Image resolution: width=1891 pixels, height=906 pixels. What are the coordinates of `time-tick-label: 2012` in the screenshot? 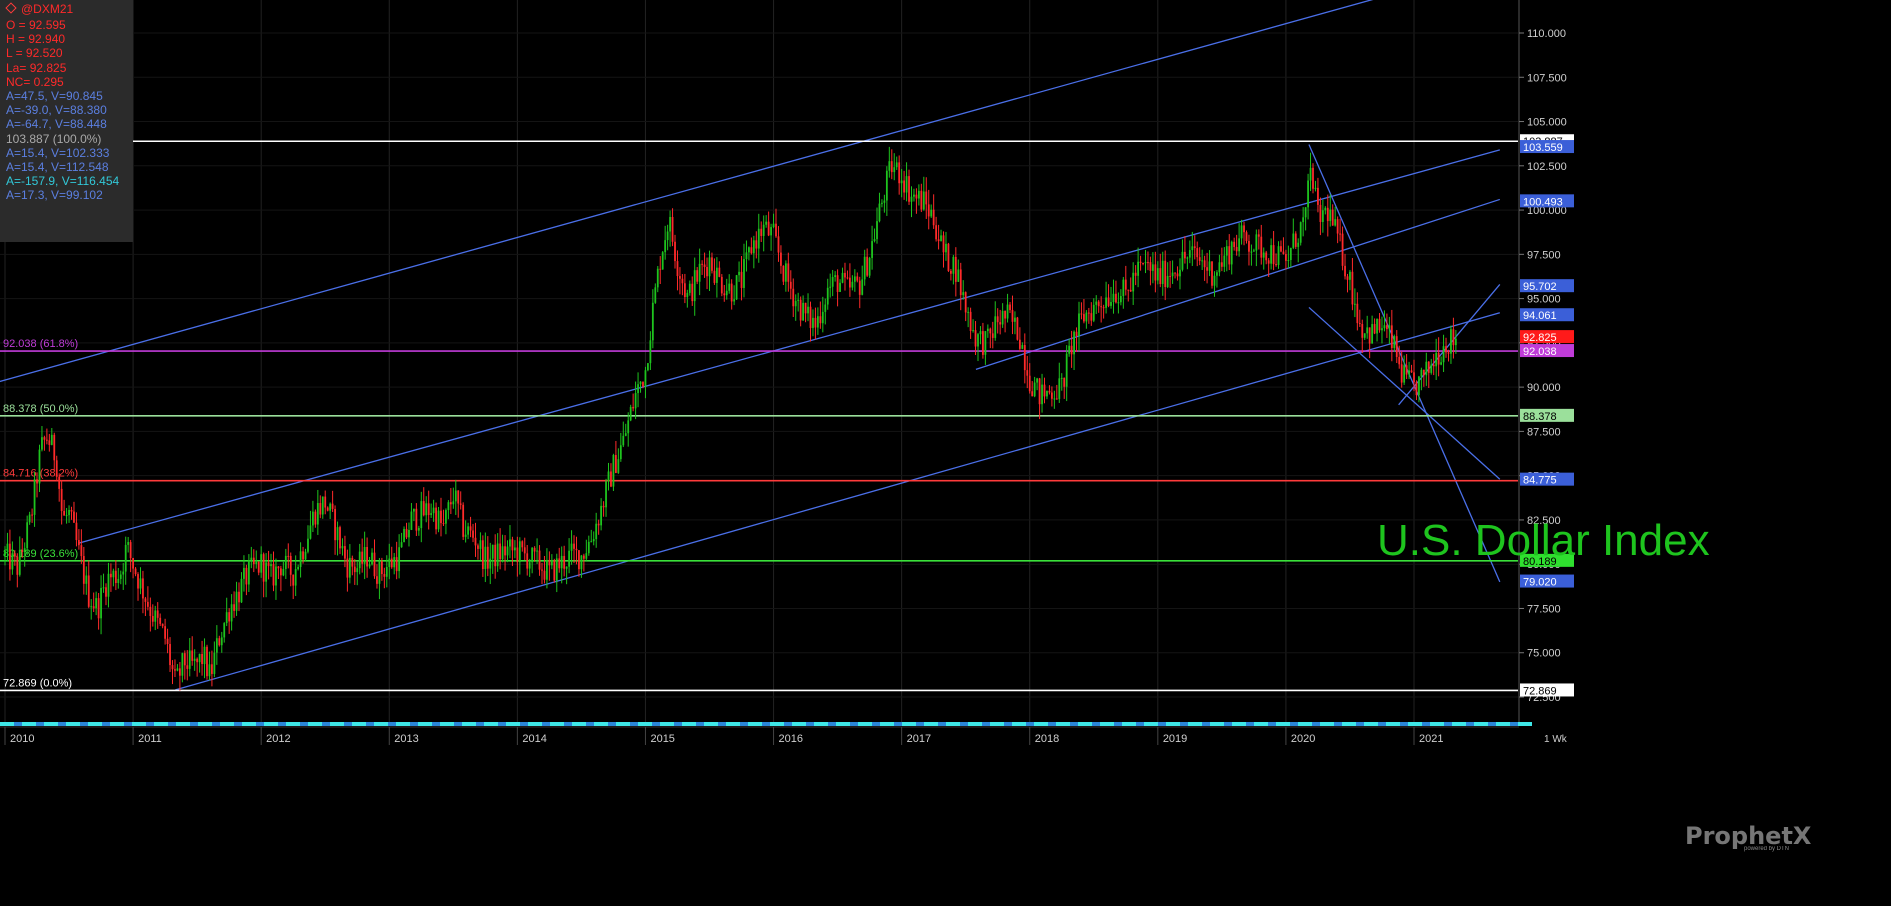 It's located at (278, 739).